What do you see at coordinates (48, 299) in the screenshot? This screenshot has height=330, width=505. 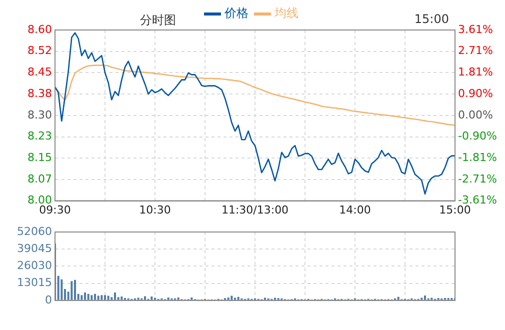 I see `y-tick-label: 0` at bounding box center [48, 299].